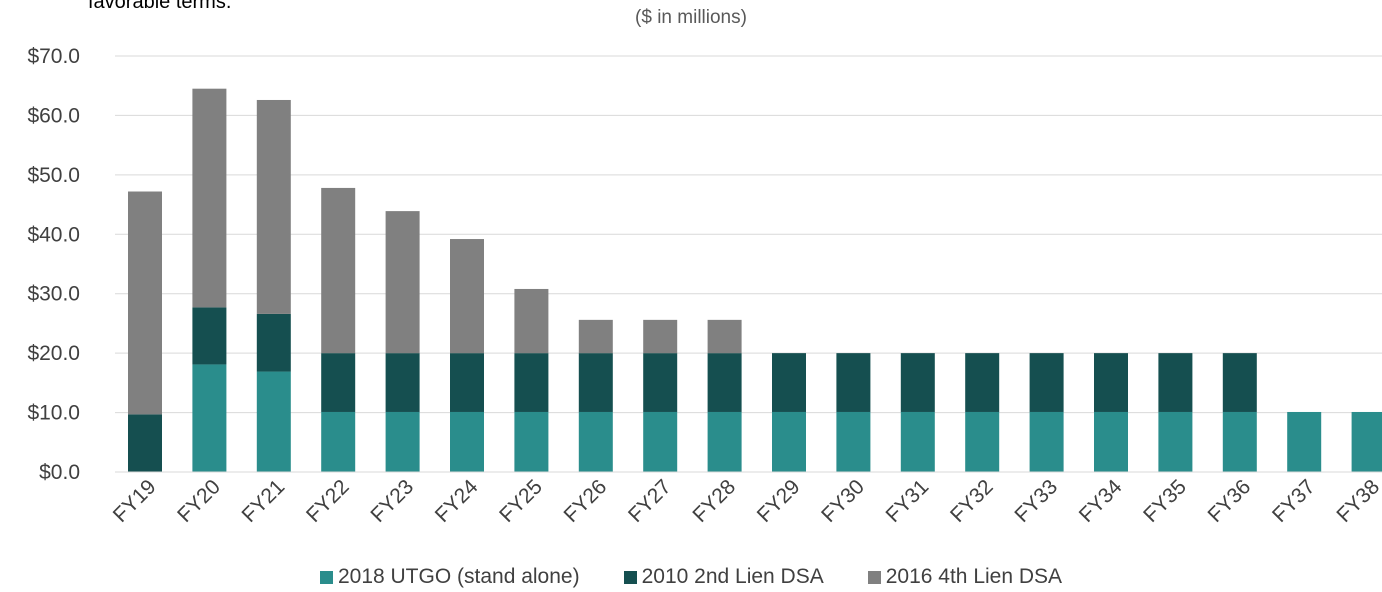  Describe the element at coordinates (1111, 382) in the screenshot. I see `bar-segment-fy34-s1` at that location.